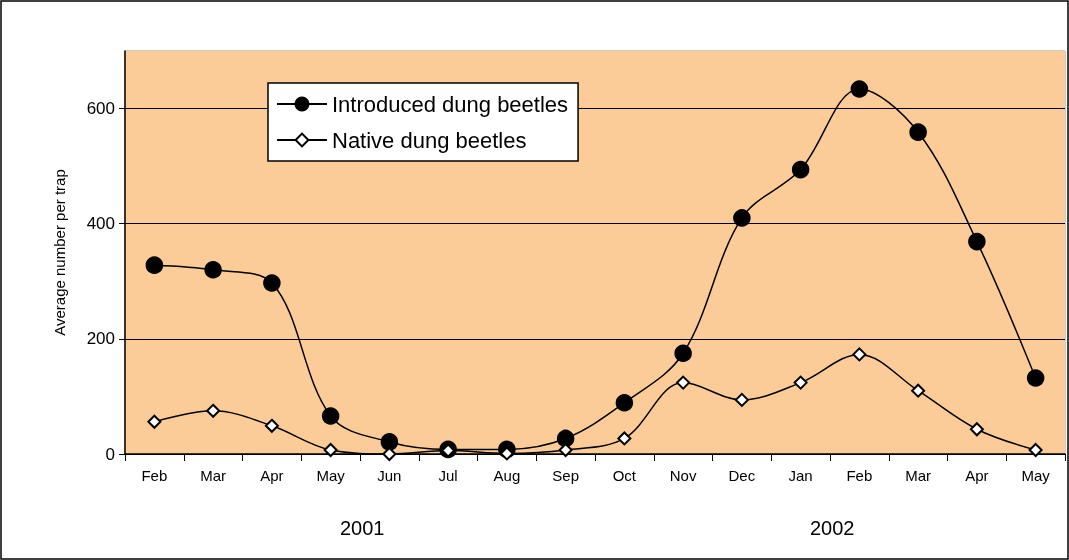  What do you see at coordinates (389, 475) in the screenshot?
I see `x-tick-label: Jun` at bounding box center [389, 475].